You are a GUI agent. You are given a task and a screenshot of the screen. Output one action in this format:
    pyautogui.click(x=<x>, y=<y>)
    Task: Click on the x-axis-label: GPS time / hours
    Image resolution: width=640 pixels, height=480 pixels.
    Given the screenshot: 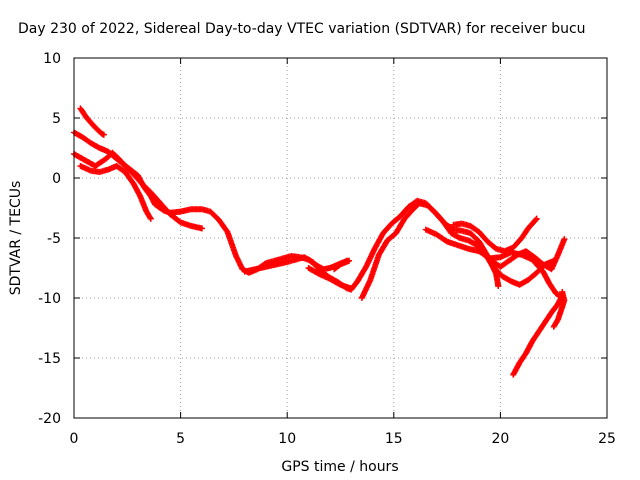 What is the action you would take?
    pyautogui.click(x=339, y=467)
    